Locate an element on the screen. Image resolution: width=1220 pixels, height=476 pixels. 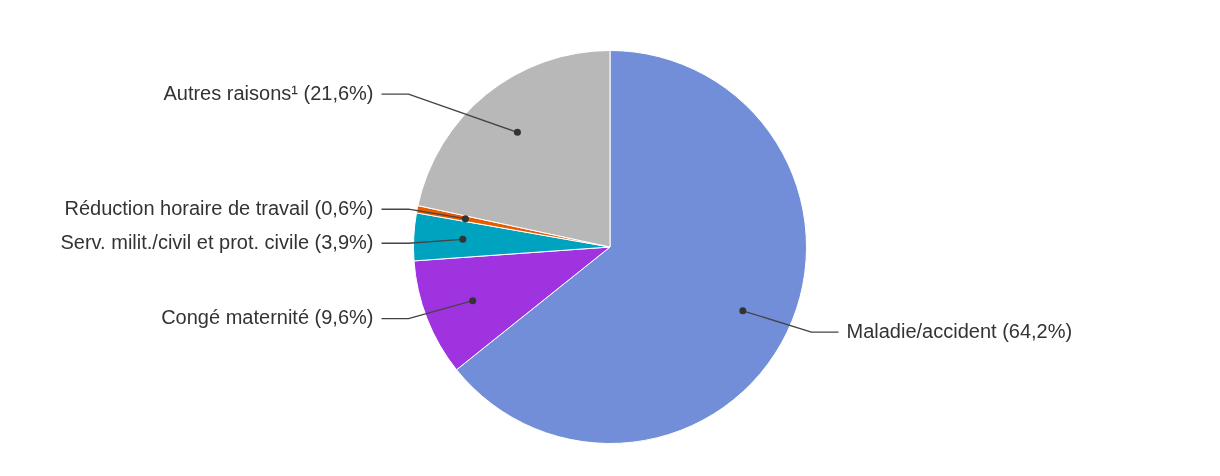
slice-label: Réduction horaire de travail (0,6%) is located at coordinates (219, 207).